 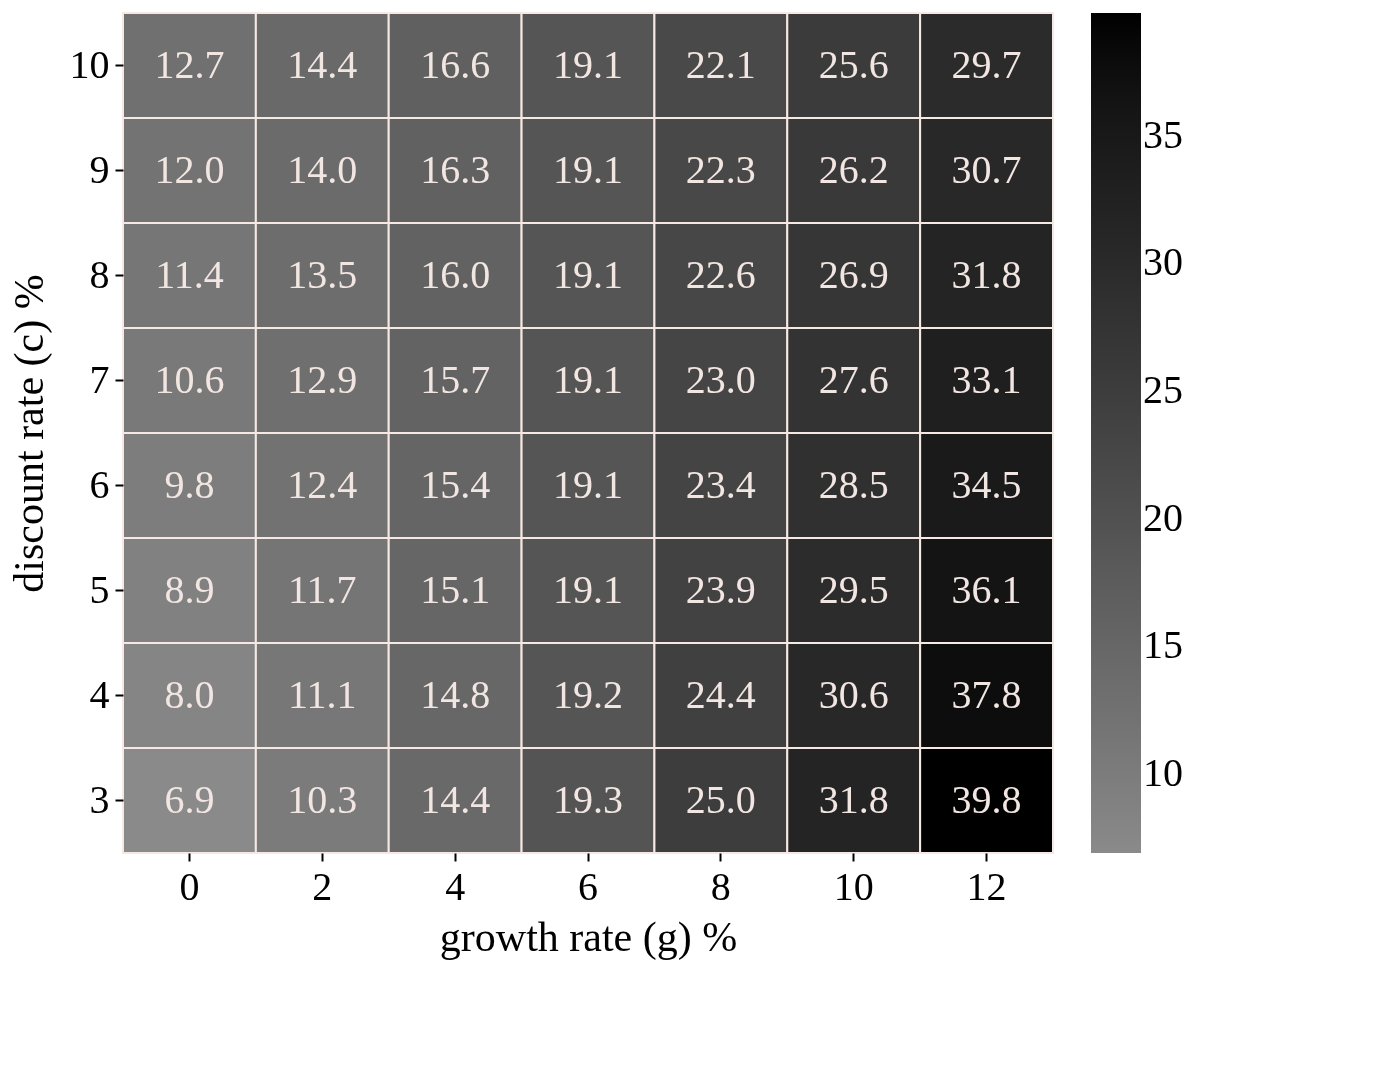 What do you see at coordinates (588, 799) in the screenshot?
I see `data-label: 19.3` at bounding box center [588, 799].